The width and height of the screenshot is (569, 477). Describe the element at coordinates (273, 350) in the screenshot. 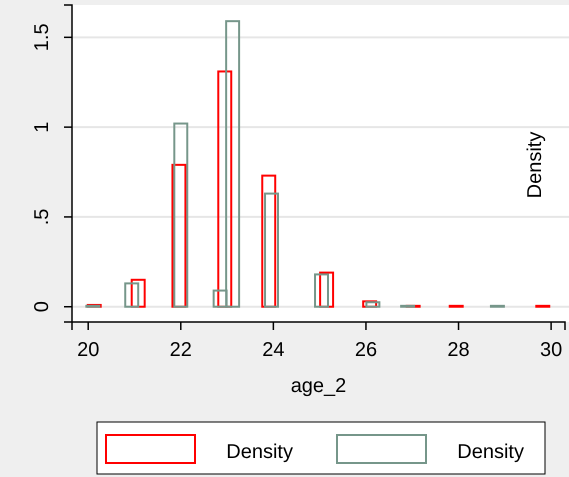

I see `x-tick-label: 24` at that location.